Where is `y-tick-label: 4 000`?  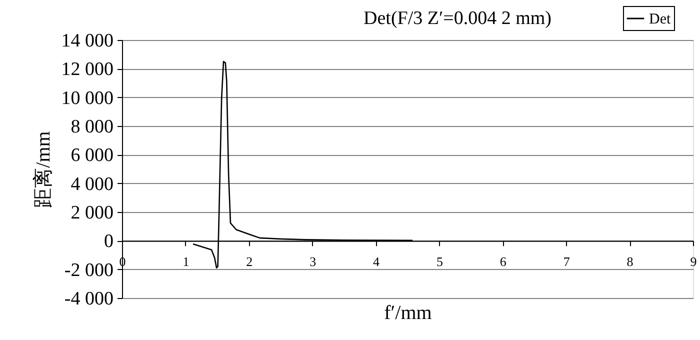
y-tick-label: 4 000 is located at coordinates (92, 184).